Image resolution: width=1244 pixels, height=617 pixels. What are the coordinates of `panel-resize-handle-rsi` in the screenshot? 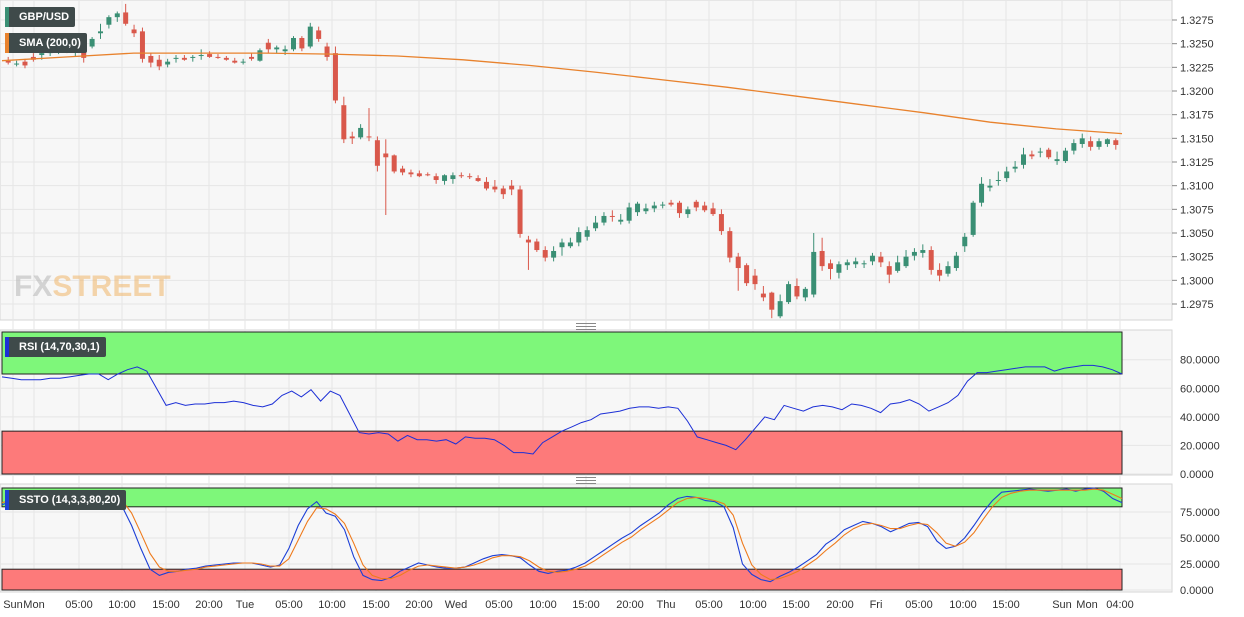 It's located at (586, 326).